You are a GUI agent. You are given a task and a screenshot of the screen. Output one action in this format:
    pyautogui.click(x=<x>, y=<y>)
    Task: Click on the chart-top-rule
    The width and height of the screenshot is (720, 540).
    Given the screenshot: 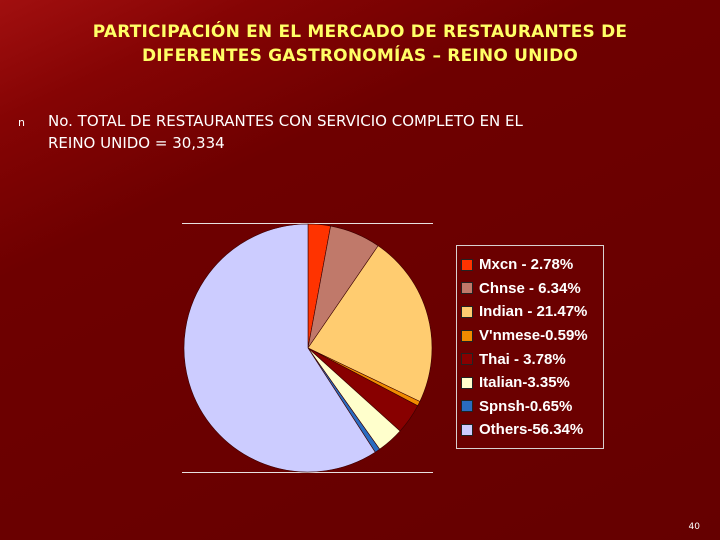 What is the action you would take?
    pyautogui.click(x=307, y=223)
    